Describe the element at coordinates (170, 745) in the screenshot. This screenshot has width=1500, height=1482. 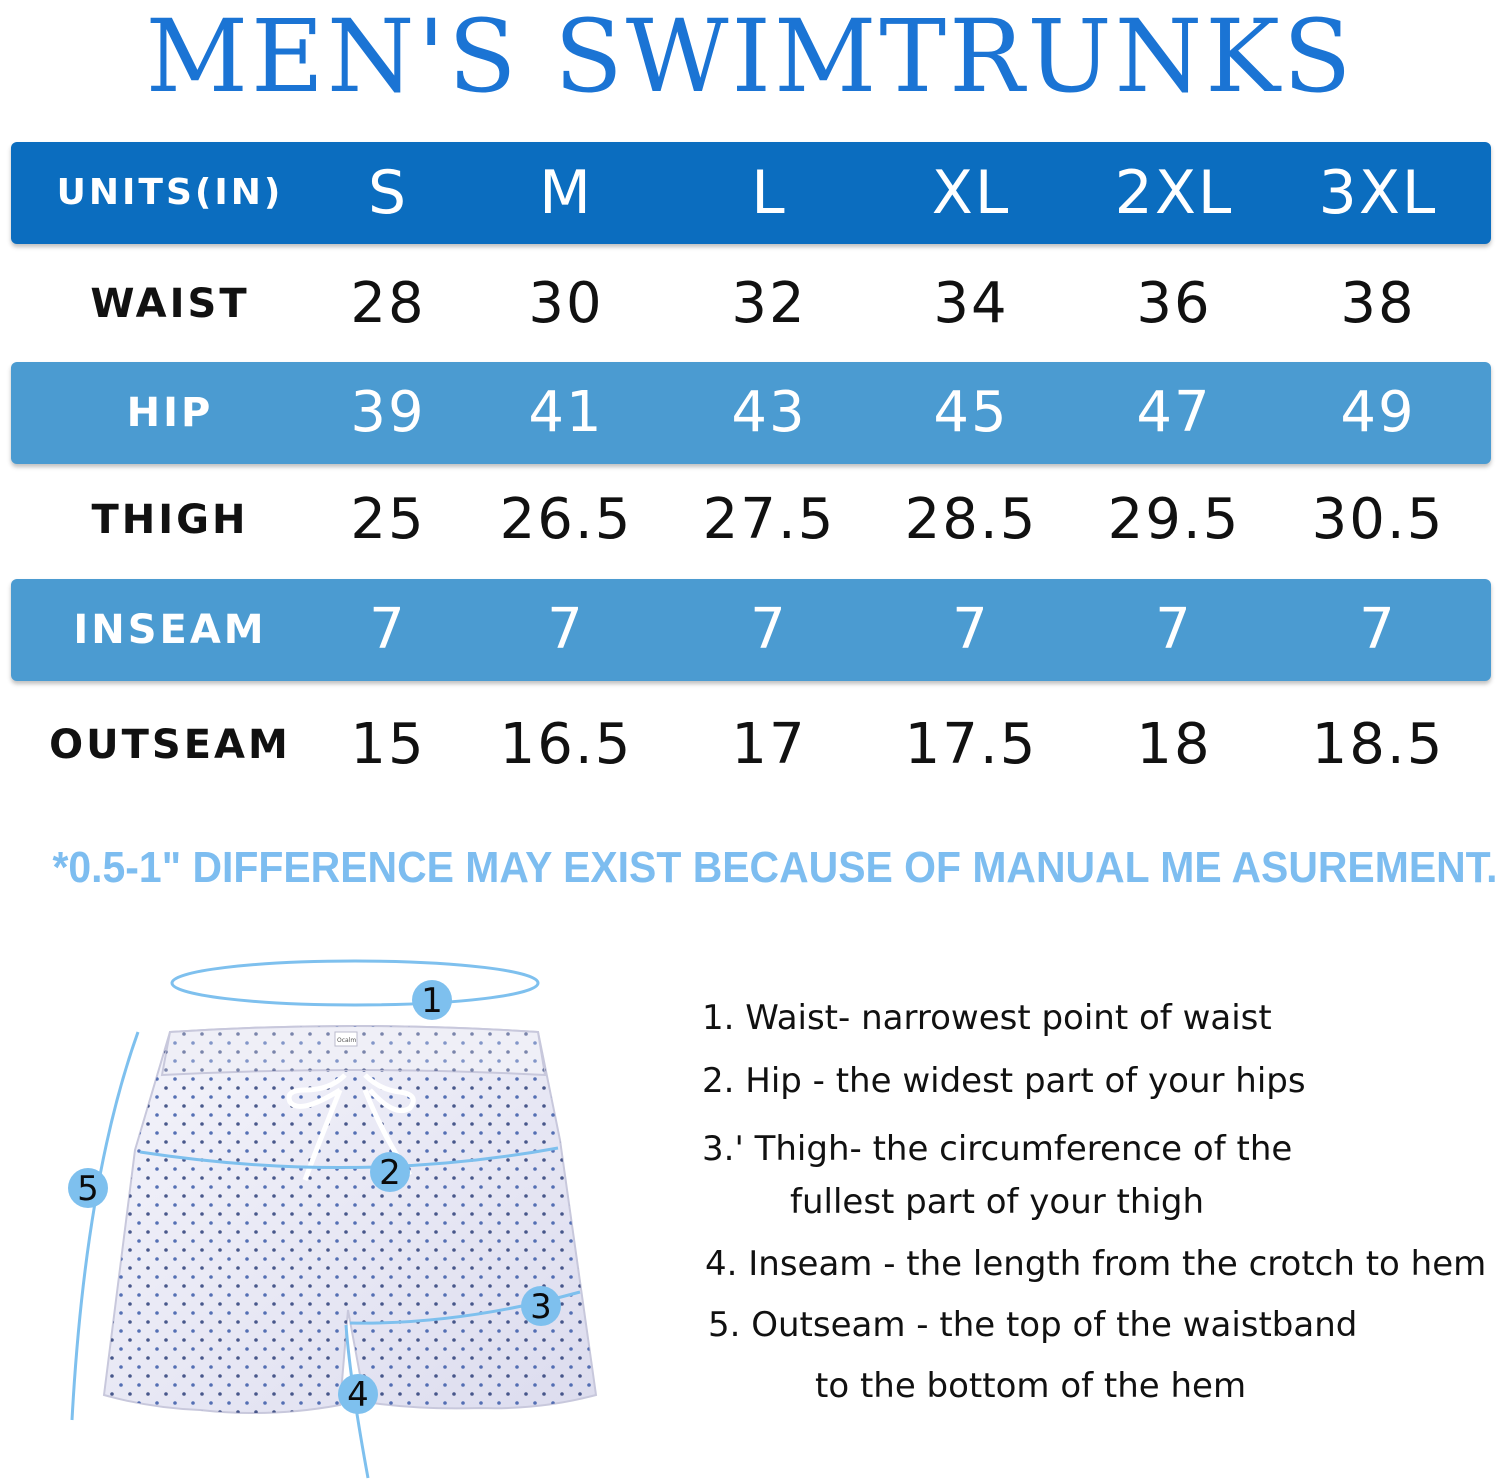
I see `row-label-outseam: OUTSEAM` at that location.